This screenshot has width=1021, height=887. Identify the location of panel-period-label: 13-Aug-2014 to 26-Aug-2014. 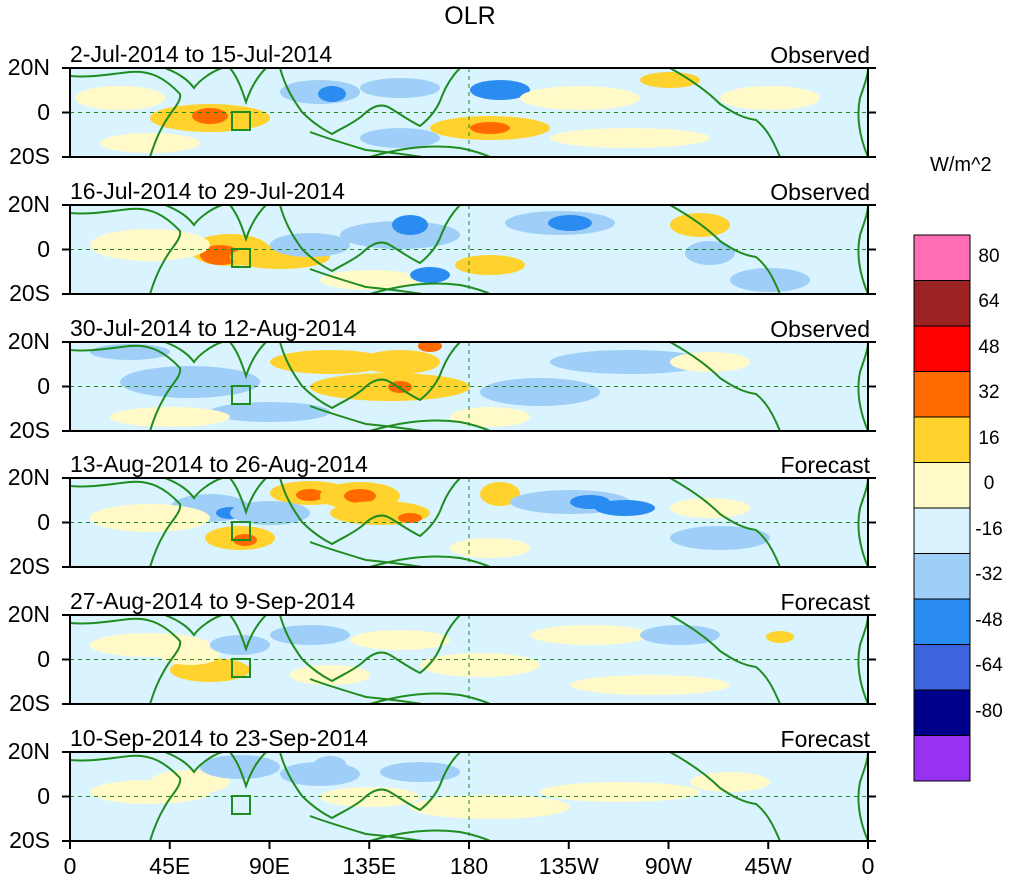
(219, 464).